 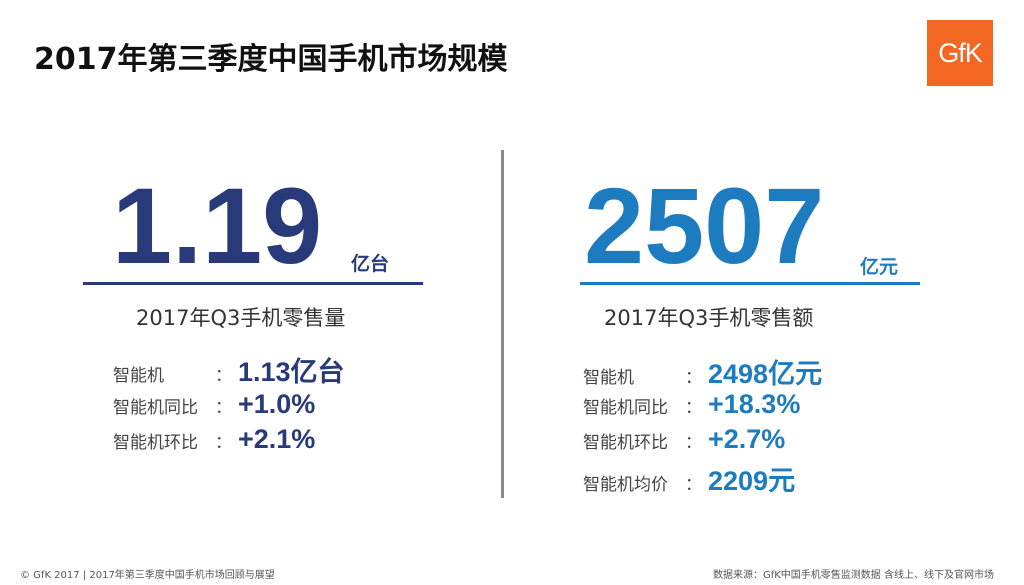 What do you see at coordinates (214, 439) in the screenshot?
I see `stat-row: 智能机环比 ： +2.1%` at bounding box center [214, 439].